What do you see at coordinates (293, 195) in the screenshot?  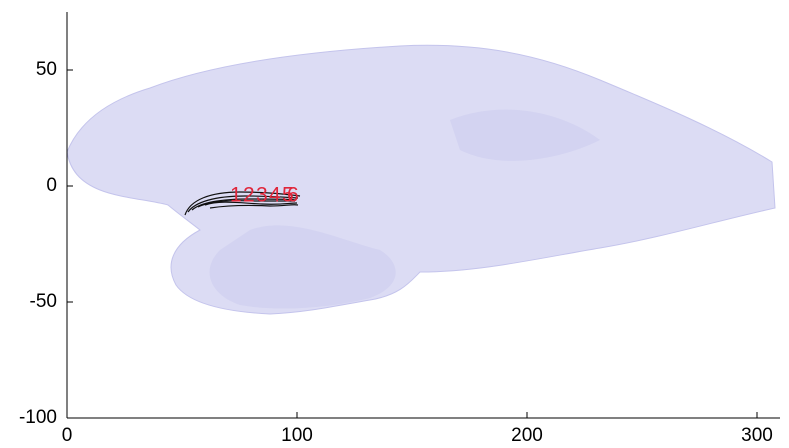 I see `annotation: 6` at bounding box center [293, 195].